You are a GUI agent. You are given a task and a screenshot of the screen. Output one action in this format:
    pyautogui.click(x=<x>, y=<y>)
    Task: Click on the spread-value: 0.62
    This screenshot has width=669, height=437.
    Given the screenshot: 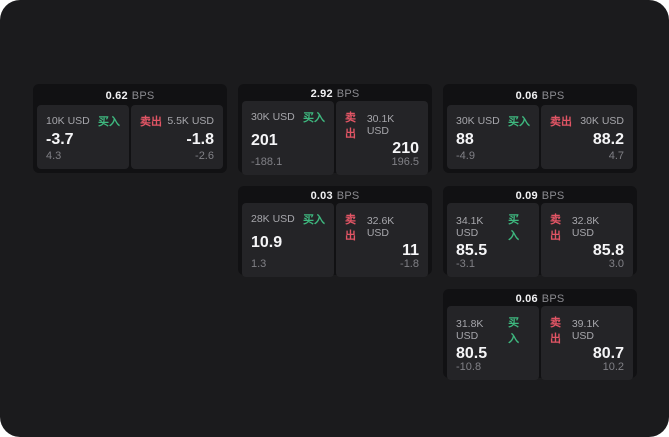 What is the action you would take?
    pyautogui.click(x=116, y=96)
    